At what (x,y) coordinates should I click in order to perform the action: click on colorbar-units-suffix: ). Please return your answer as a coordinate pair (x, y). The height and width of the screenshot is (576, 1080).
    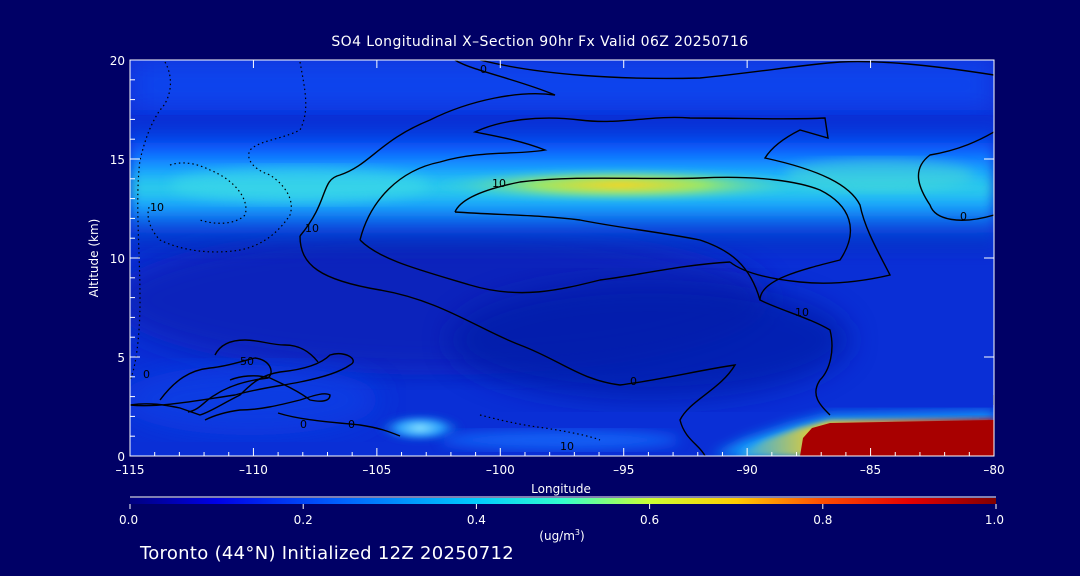
    Looking at the image, I should click on (582, 536).